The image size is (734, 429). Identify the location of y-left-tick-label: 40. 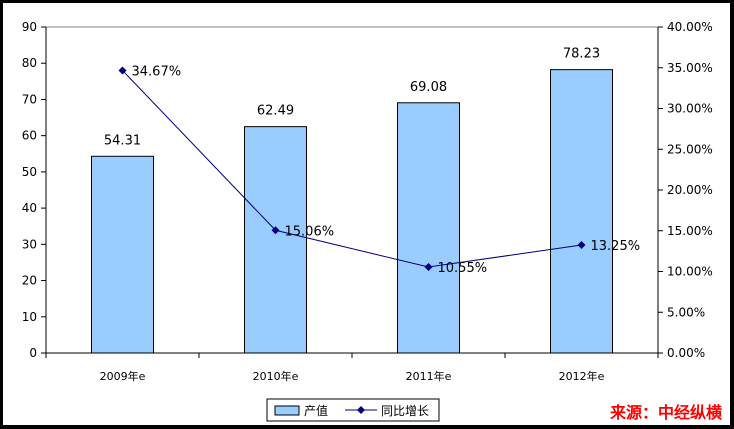
(29, 208).